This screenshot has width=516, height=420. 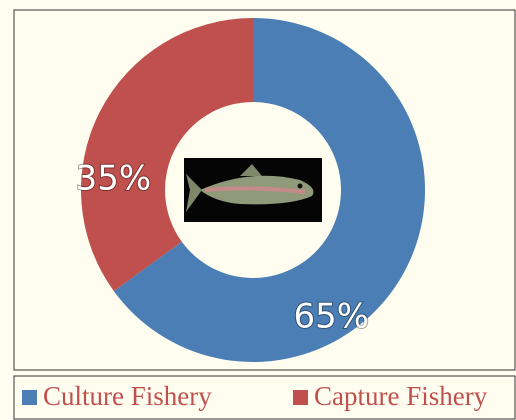 I want to click on value-label: 65%, so click(x=332, y=316).